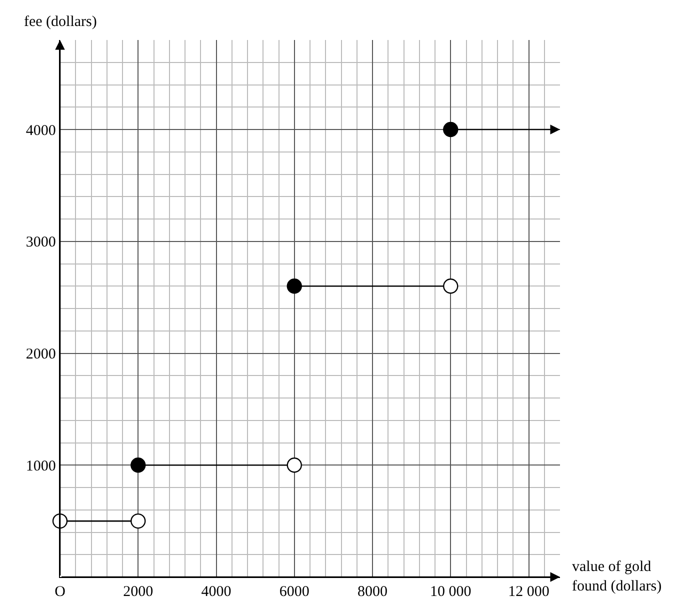 This screenshot has height=612, width=685. What do you see at coordinates (617, 576) in the screenshot?
I see `x-axis-title: value of gold found (dollars)` at bounding box center [617, 576].